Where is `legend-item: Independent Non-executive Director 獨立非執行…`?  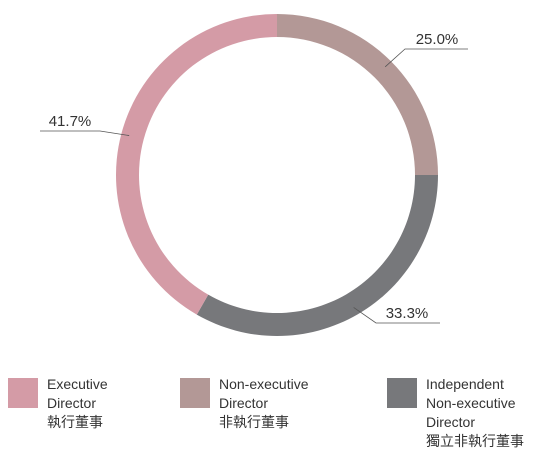 legend-item: Independent Non-executive Director 獨立非執行… is located at coordinates (455, 413).